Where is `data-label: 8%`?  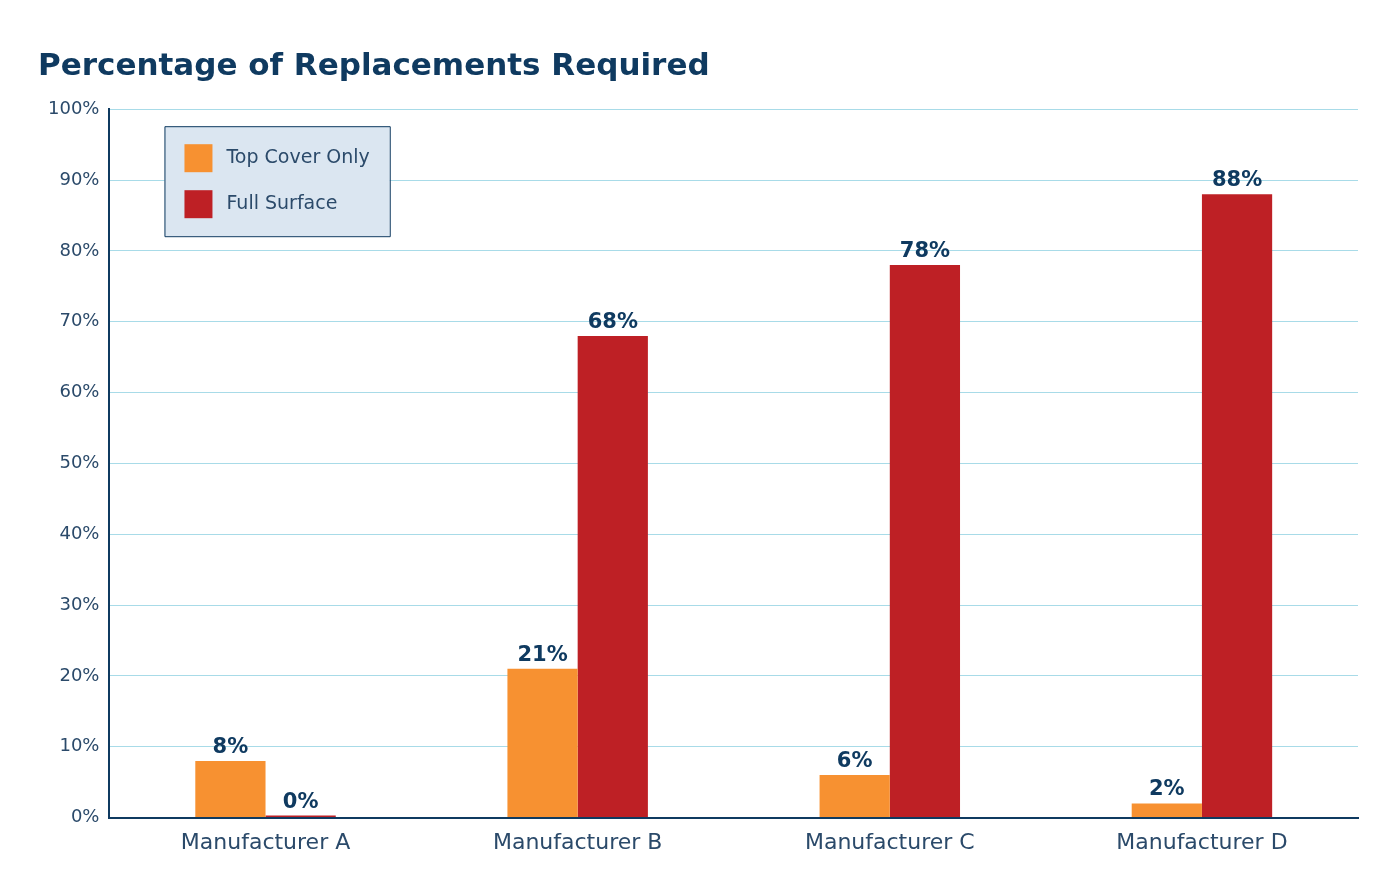 data-label: 8% is located at coordinates (230, 745).